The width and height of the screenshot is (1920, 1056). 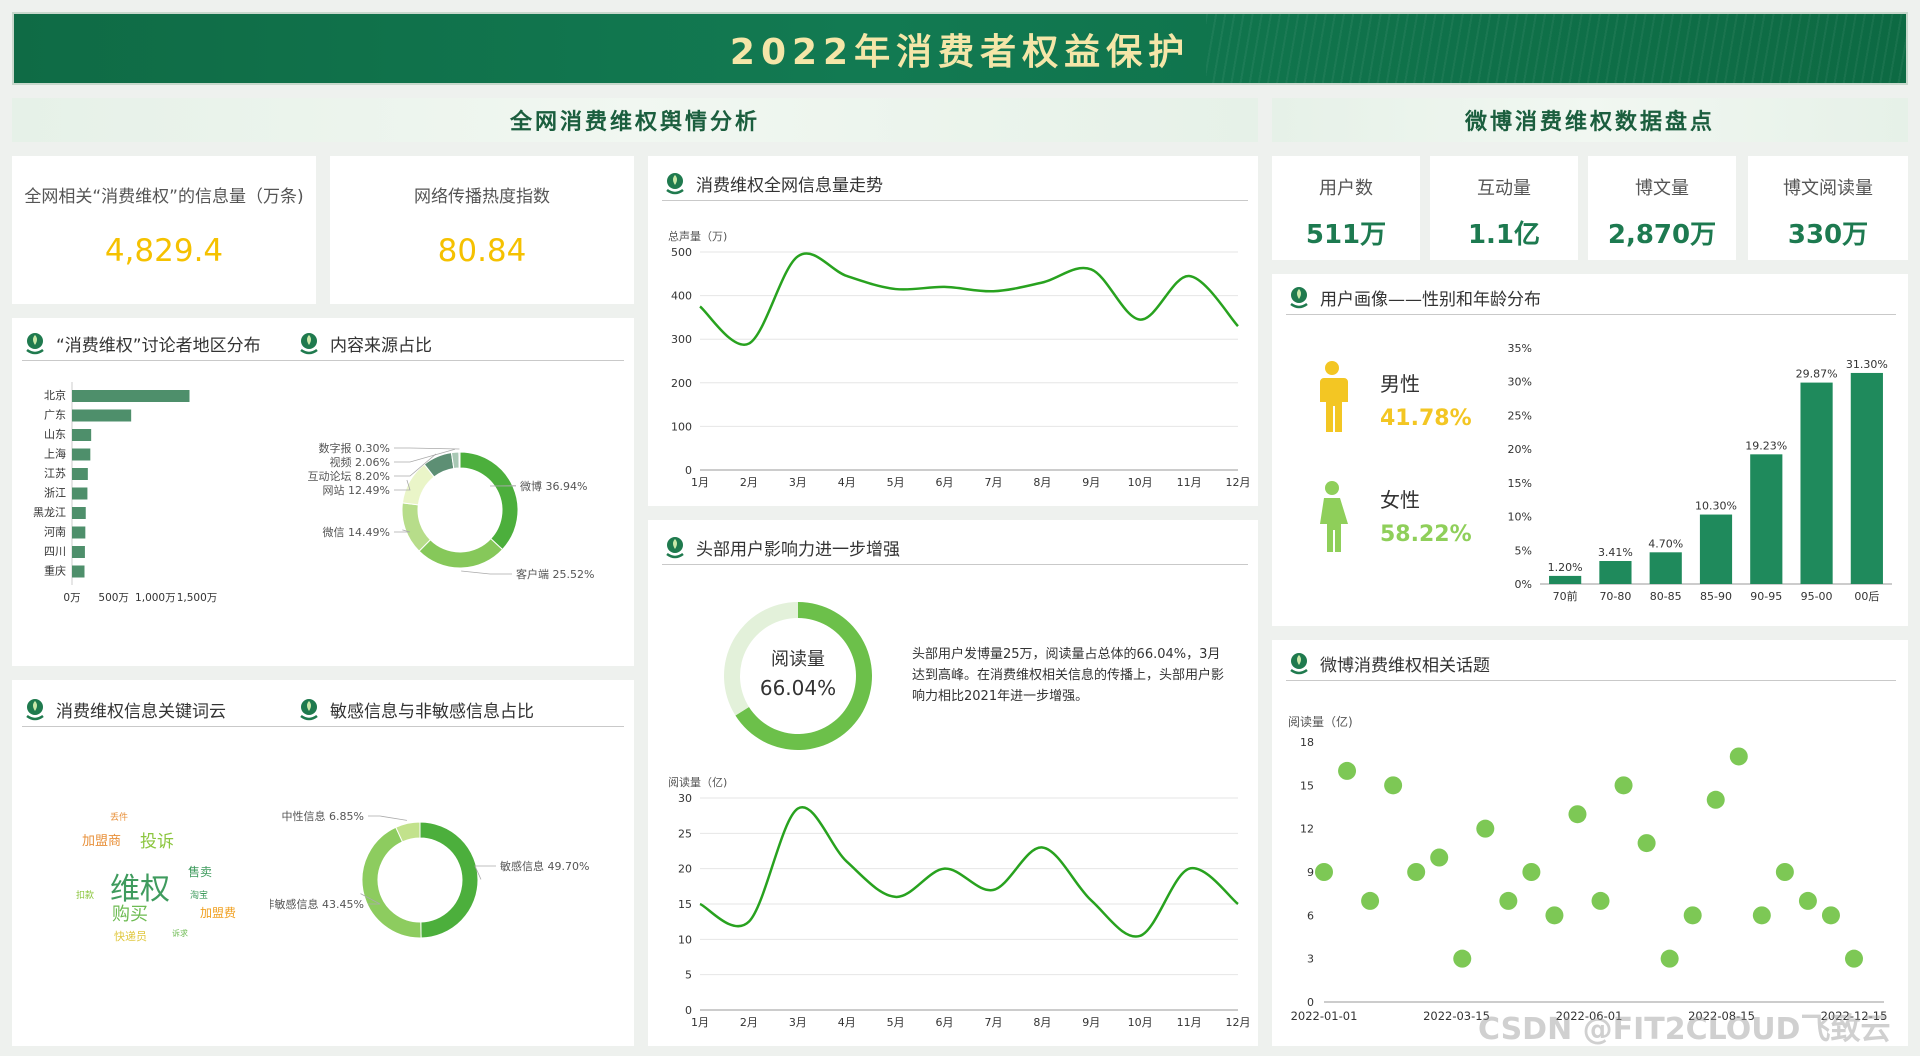 I want to click on data-label: 10.30%, so click(x=1716, y=506).